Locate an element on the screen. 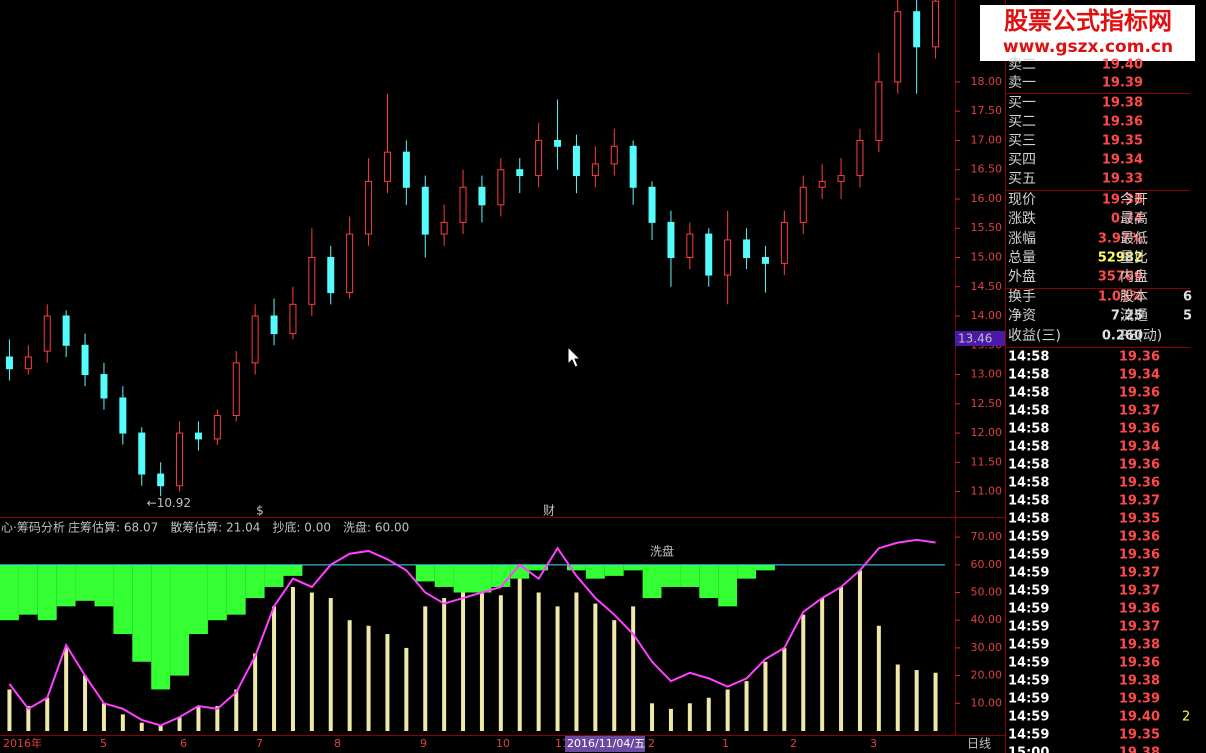 This screenshot has width=1206, height=753. book-price: 19.40 is located at coordinates (1122, 65).